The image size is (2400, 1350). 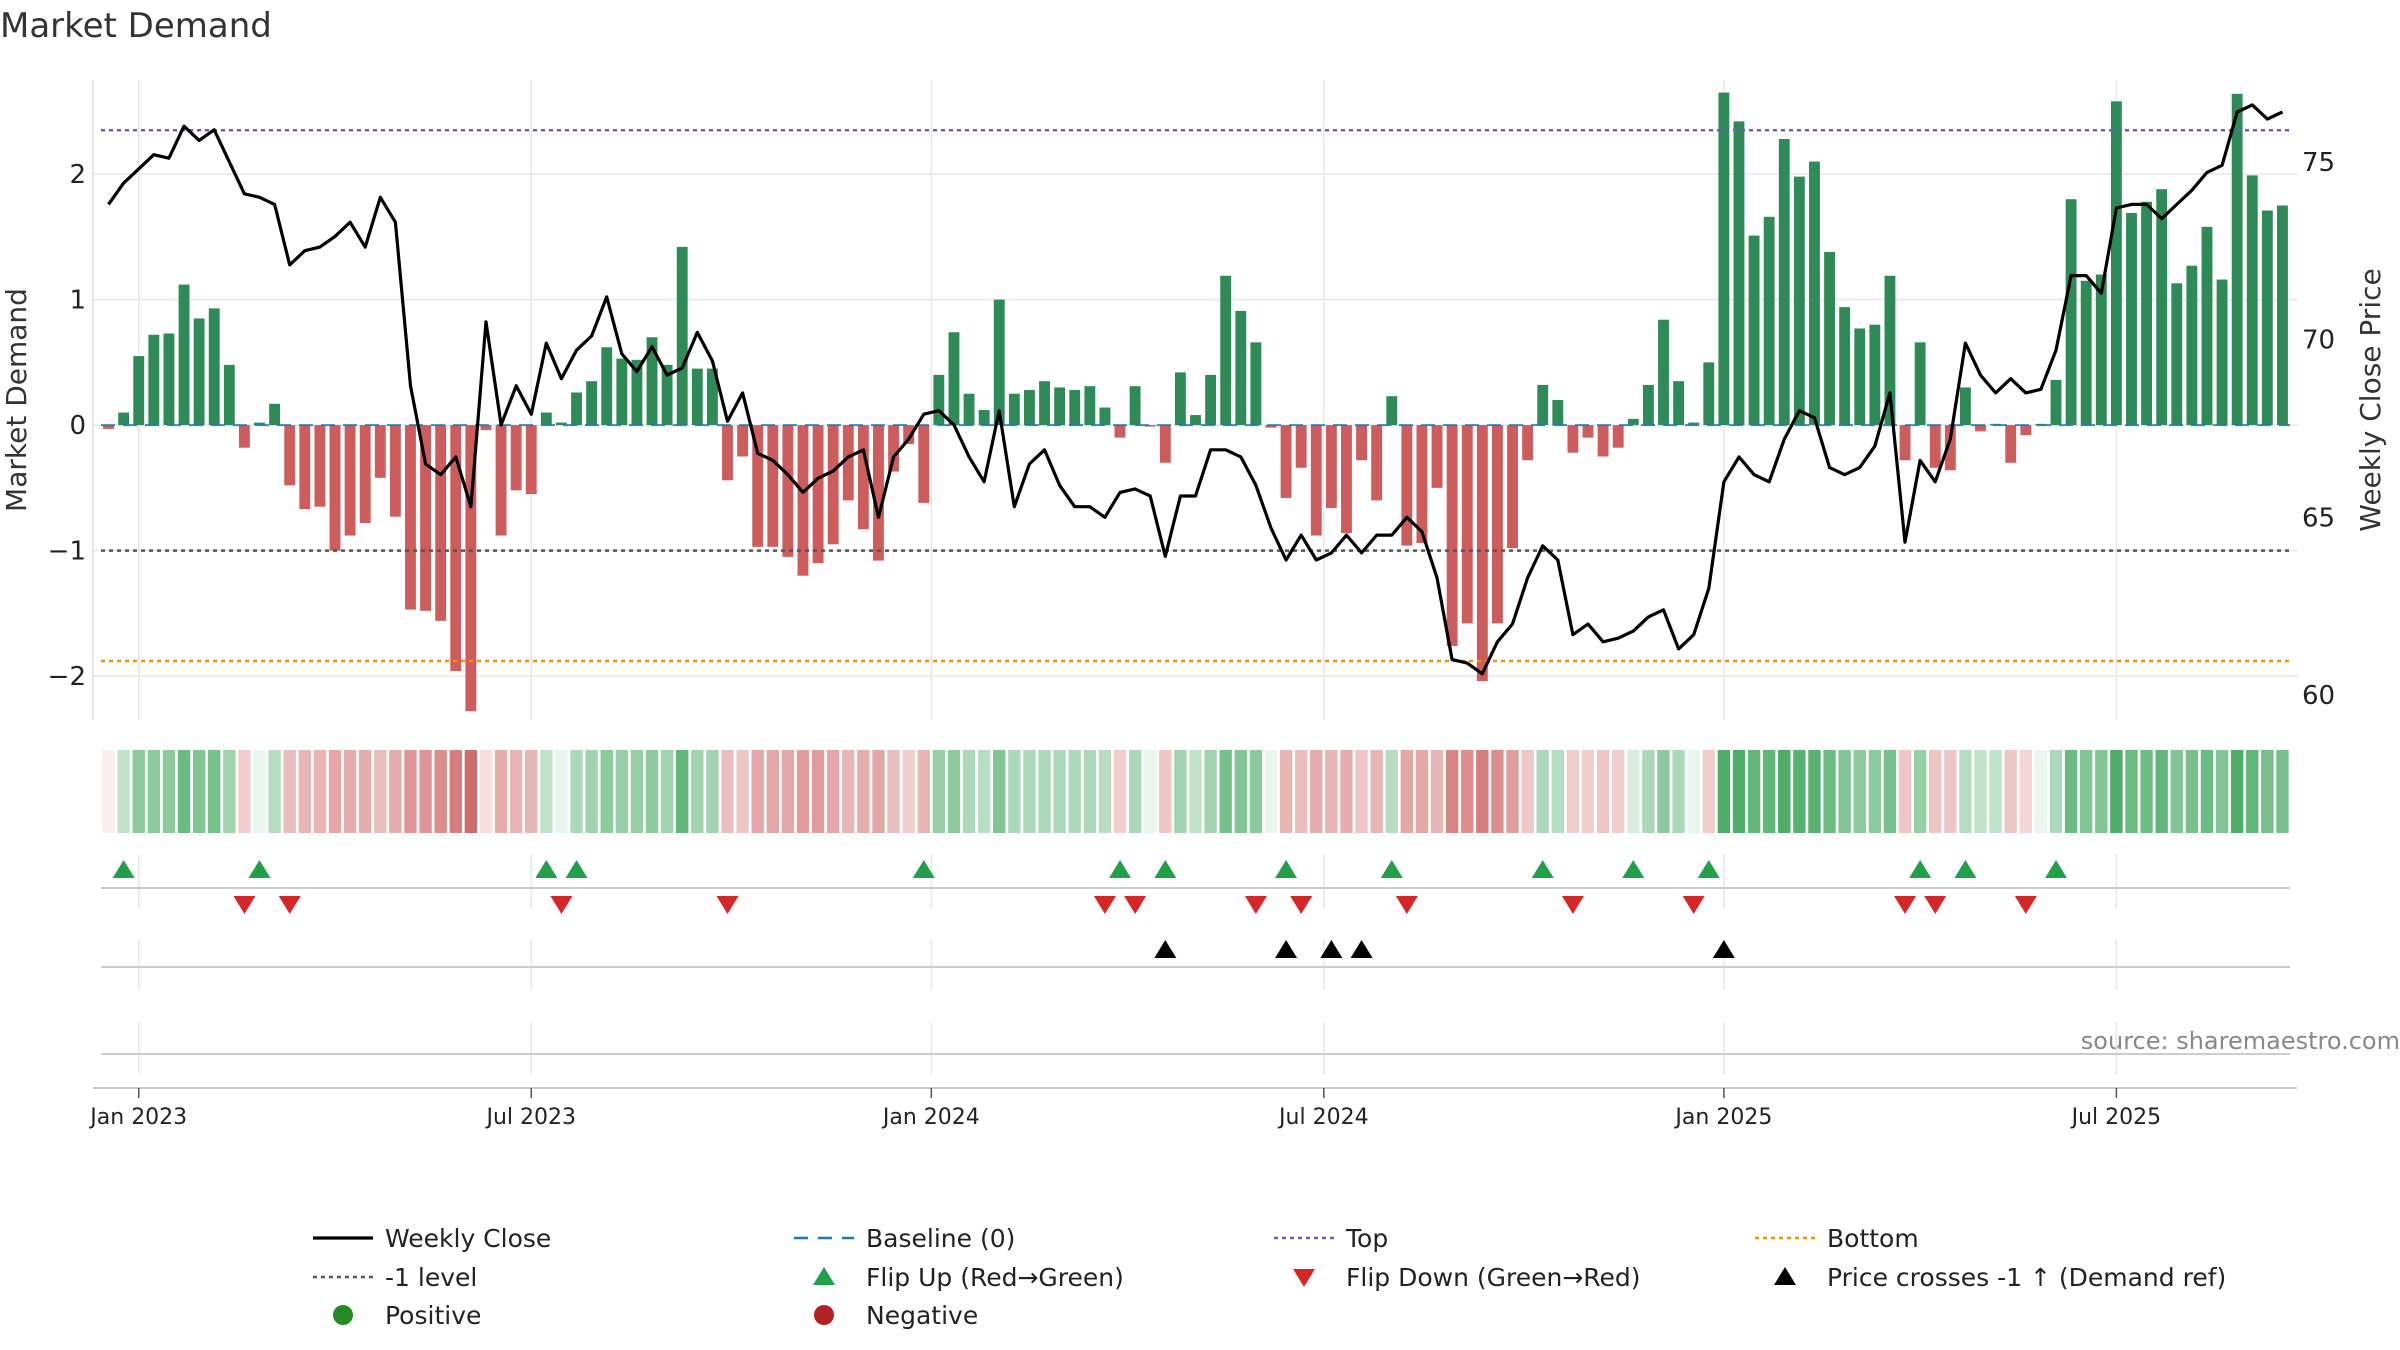 What do you see at coordinates (922, 1315) in the screenshot?
I see `legend-label: Negative` at bounding box center [922, 1315].